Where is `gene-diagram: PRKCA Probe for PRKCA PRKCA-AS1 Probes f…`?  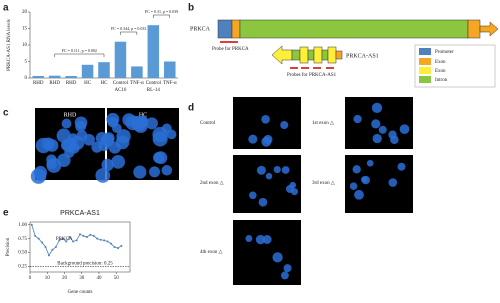
gene-diagram: PRKCA Probe for PRKCA PRKCA-AS1 Probes f… is located at coordinates (344, 53).